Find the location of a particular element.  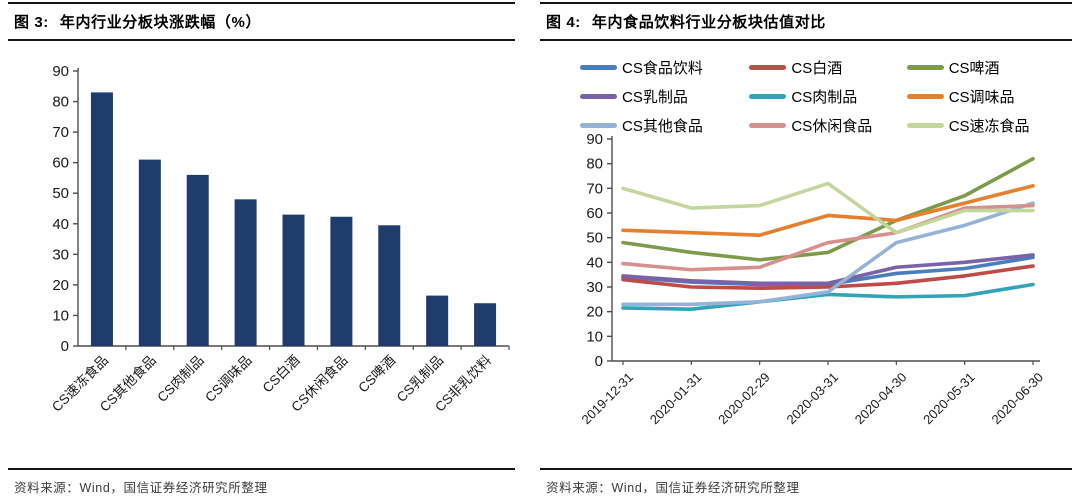

x-date-label: 2020-05-31 is located at coordinates (949, 399).